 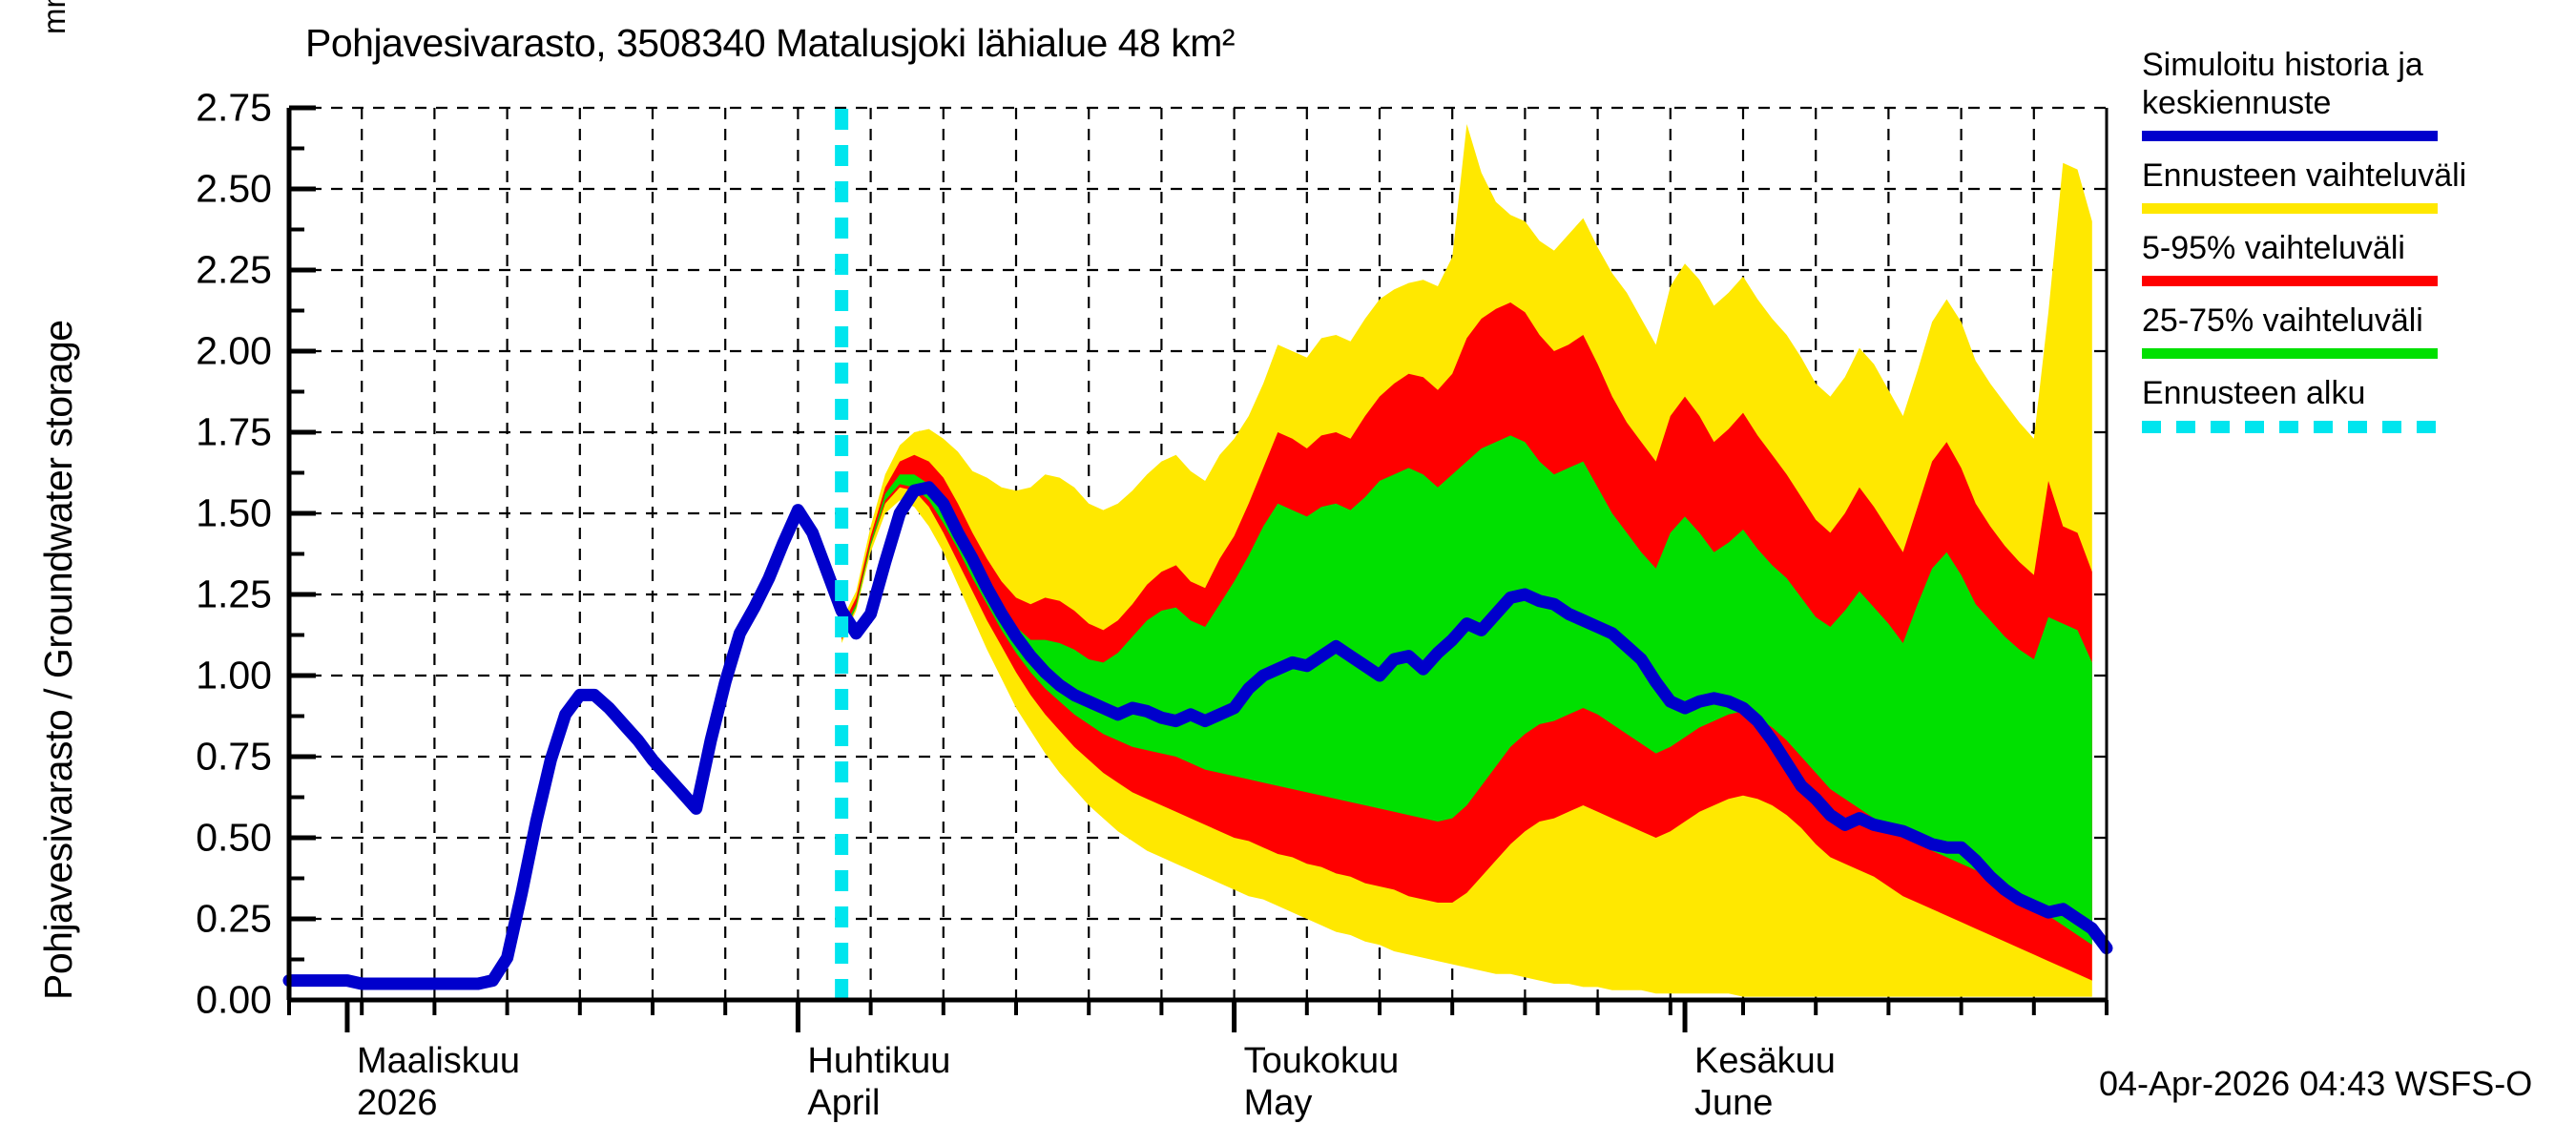 I want to click on y-tick-label: 0.00, so click(x=234, y=1000).